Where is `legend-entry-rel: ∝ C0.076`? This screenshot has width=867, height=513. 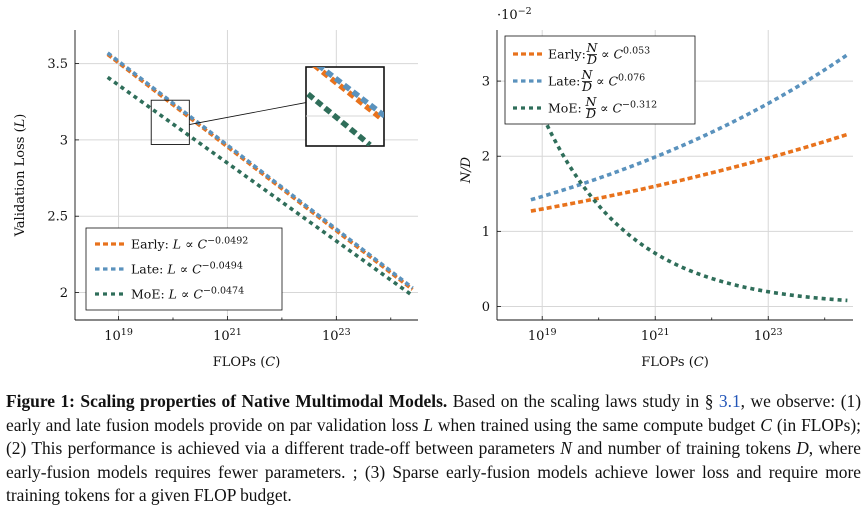 legend-entry-rel: ∝ C0.076 is located at coordinates (620, 80).